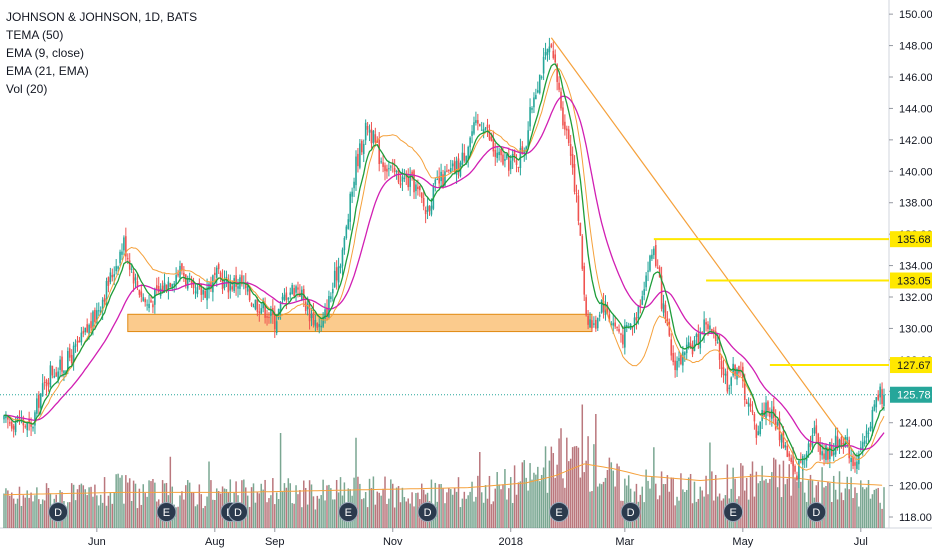 This screenshot has height=555, width=932. I want to click on volume-ma-series, so click(443, 479).